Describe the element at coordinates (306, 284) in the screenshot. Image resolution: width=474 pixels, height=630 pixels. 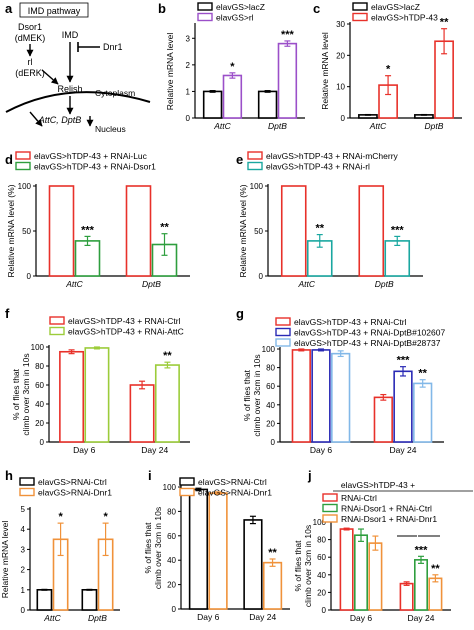
I see `x-category-e: AttC` at that location.